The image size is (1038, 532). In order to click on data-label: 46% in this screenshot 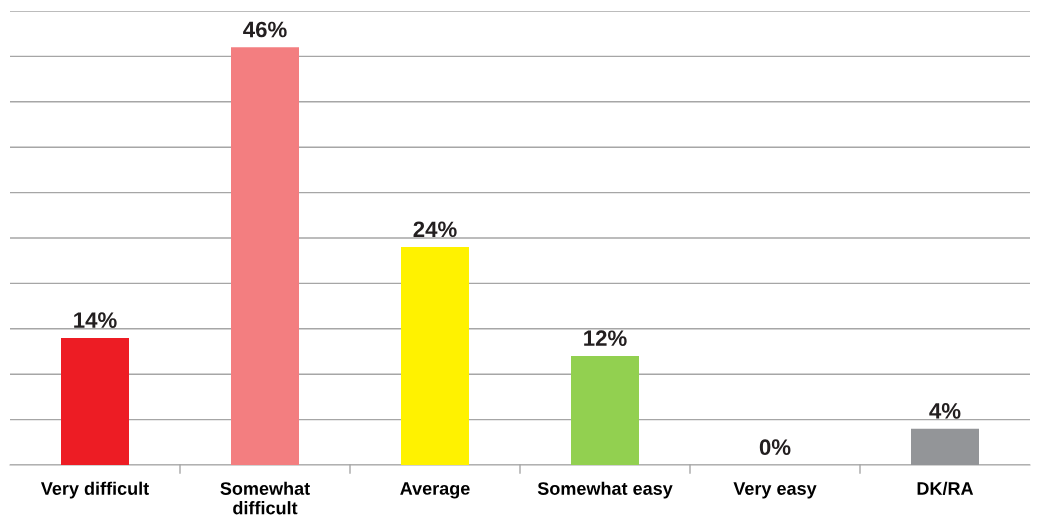, I will do `click(265, 29)`.